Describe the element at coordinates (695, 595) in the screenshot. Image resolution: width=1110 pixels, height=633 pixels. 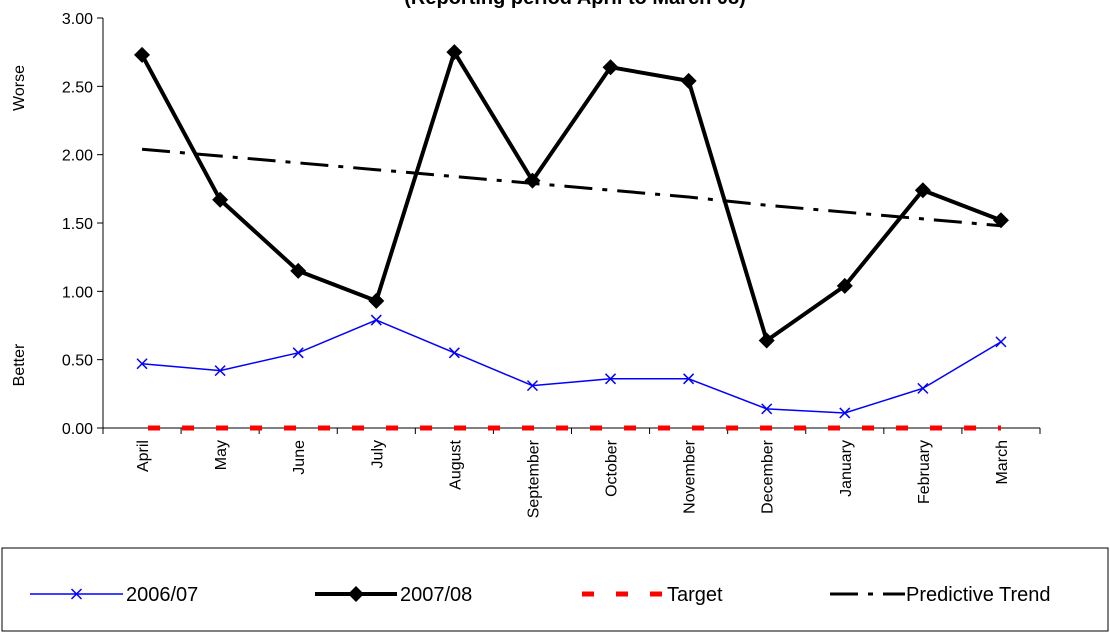
I see `legend-label: Target` at that location.